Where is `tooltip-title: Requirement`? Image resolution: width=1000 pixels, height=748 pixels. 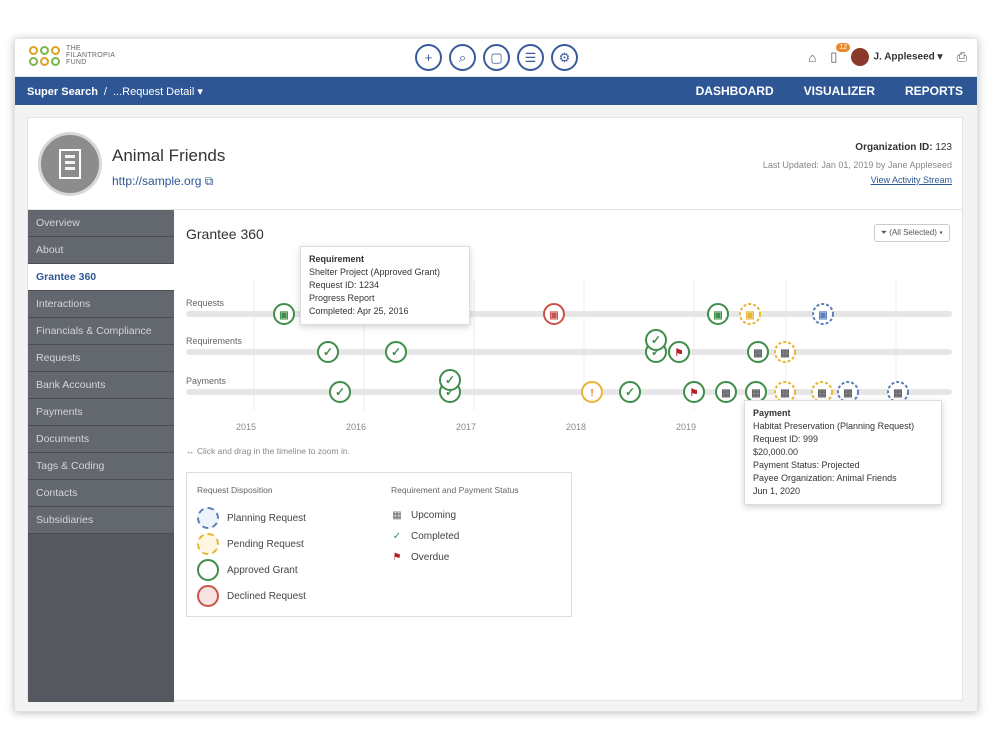 tooltip-title: Requirement is located at coordinates (337, 259).